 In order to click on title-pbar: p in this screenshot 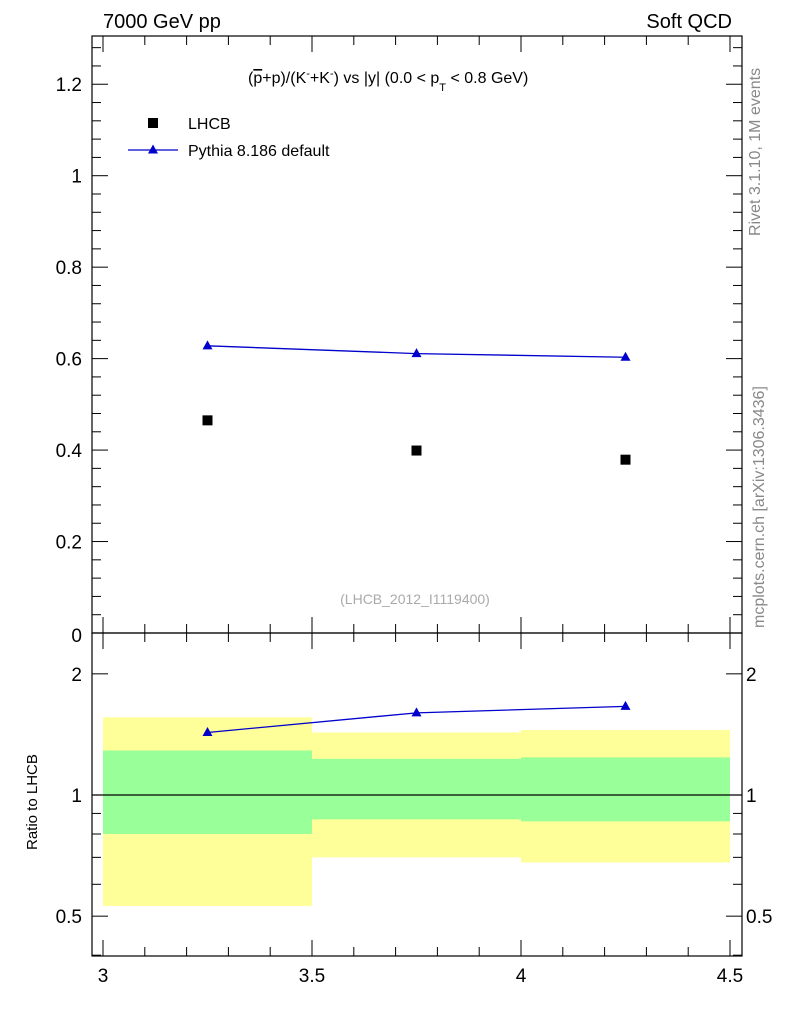, I will do `click(257, 78)`.